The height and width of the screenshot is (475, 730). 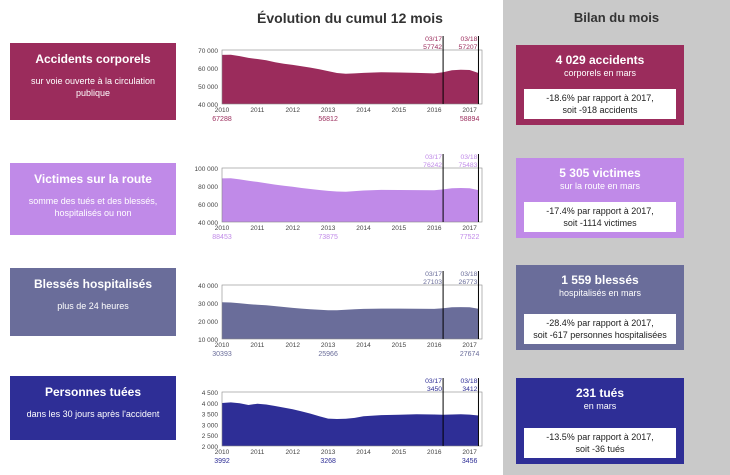 What do you see at coordinates (600, 280) in the screenshot?
I see `bilan-blesses-value: 1 559 blessés` at bounding box center [600, 280].